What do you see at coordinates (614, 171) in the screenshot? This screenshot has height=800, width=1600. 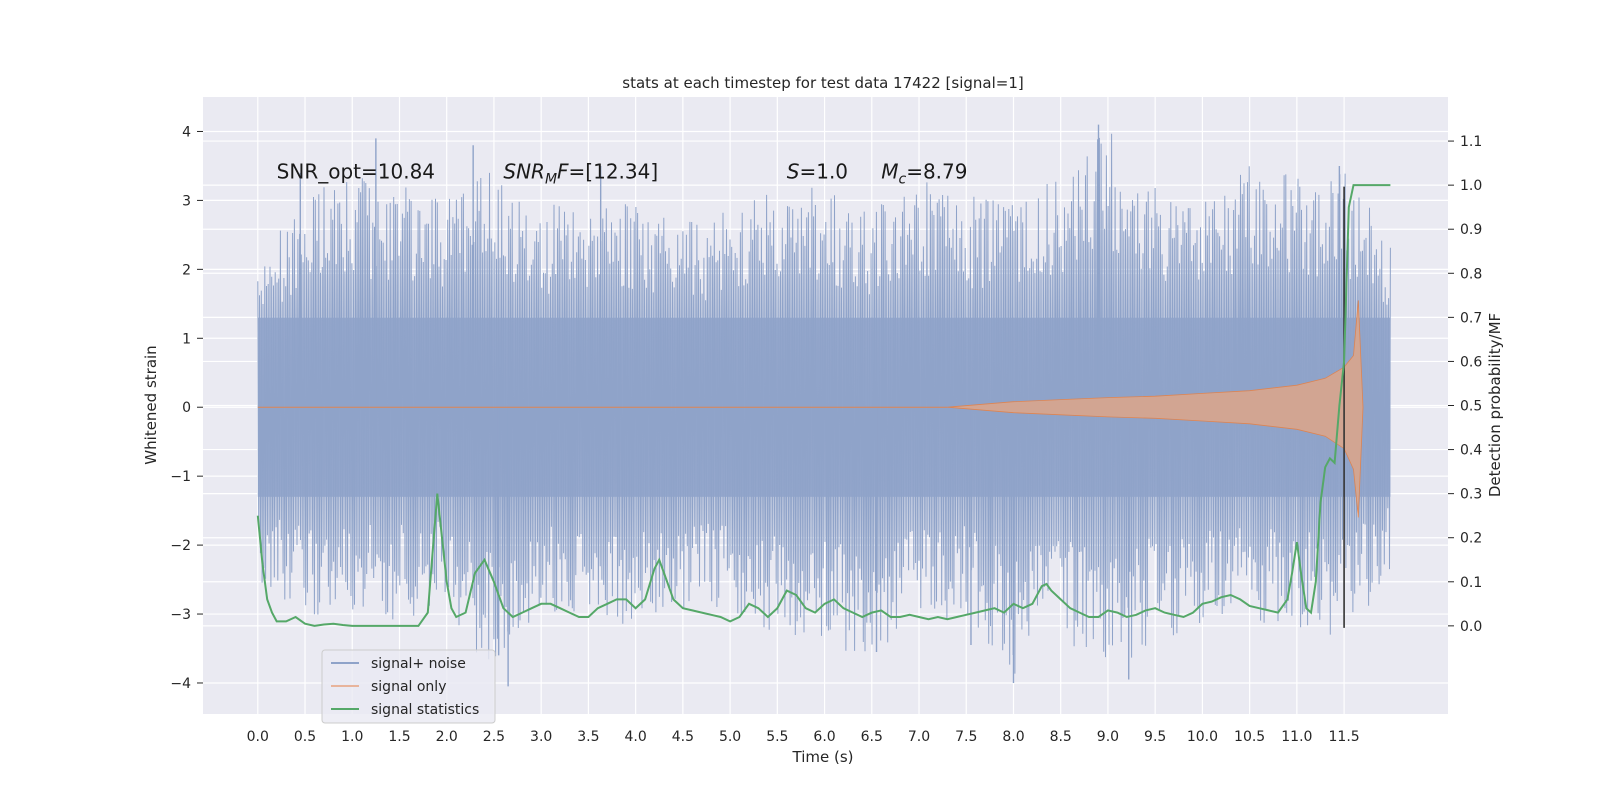 I see `annotation-part: =[12.34]` at bounding box center [614, 171].